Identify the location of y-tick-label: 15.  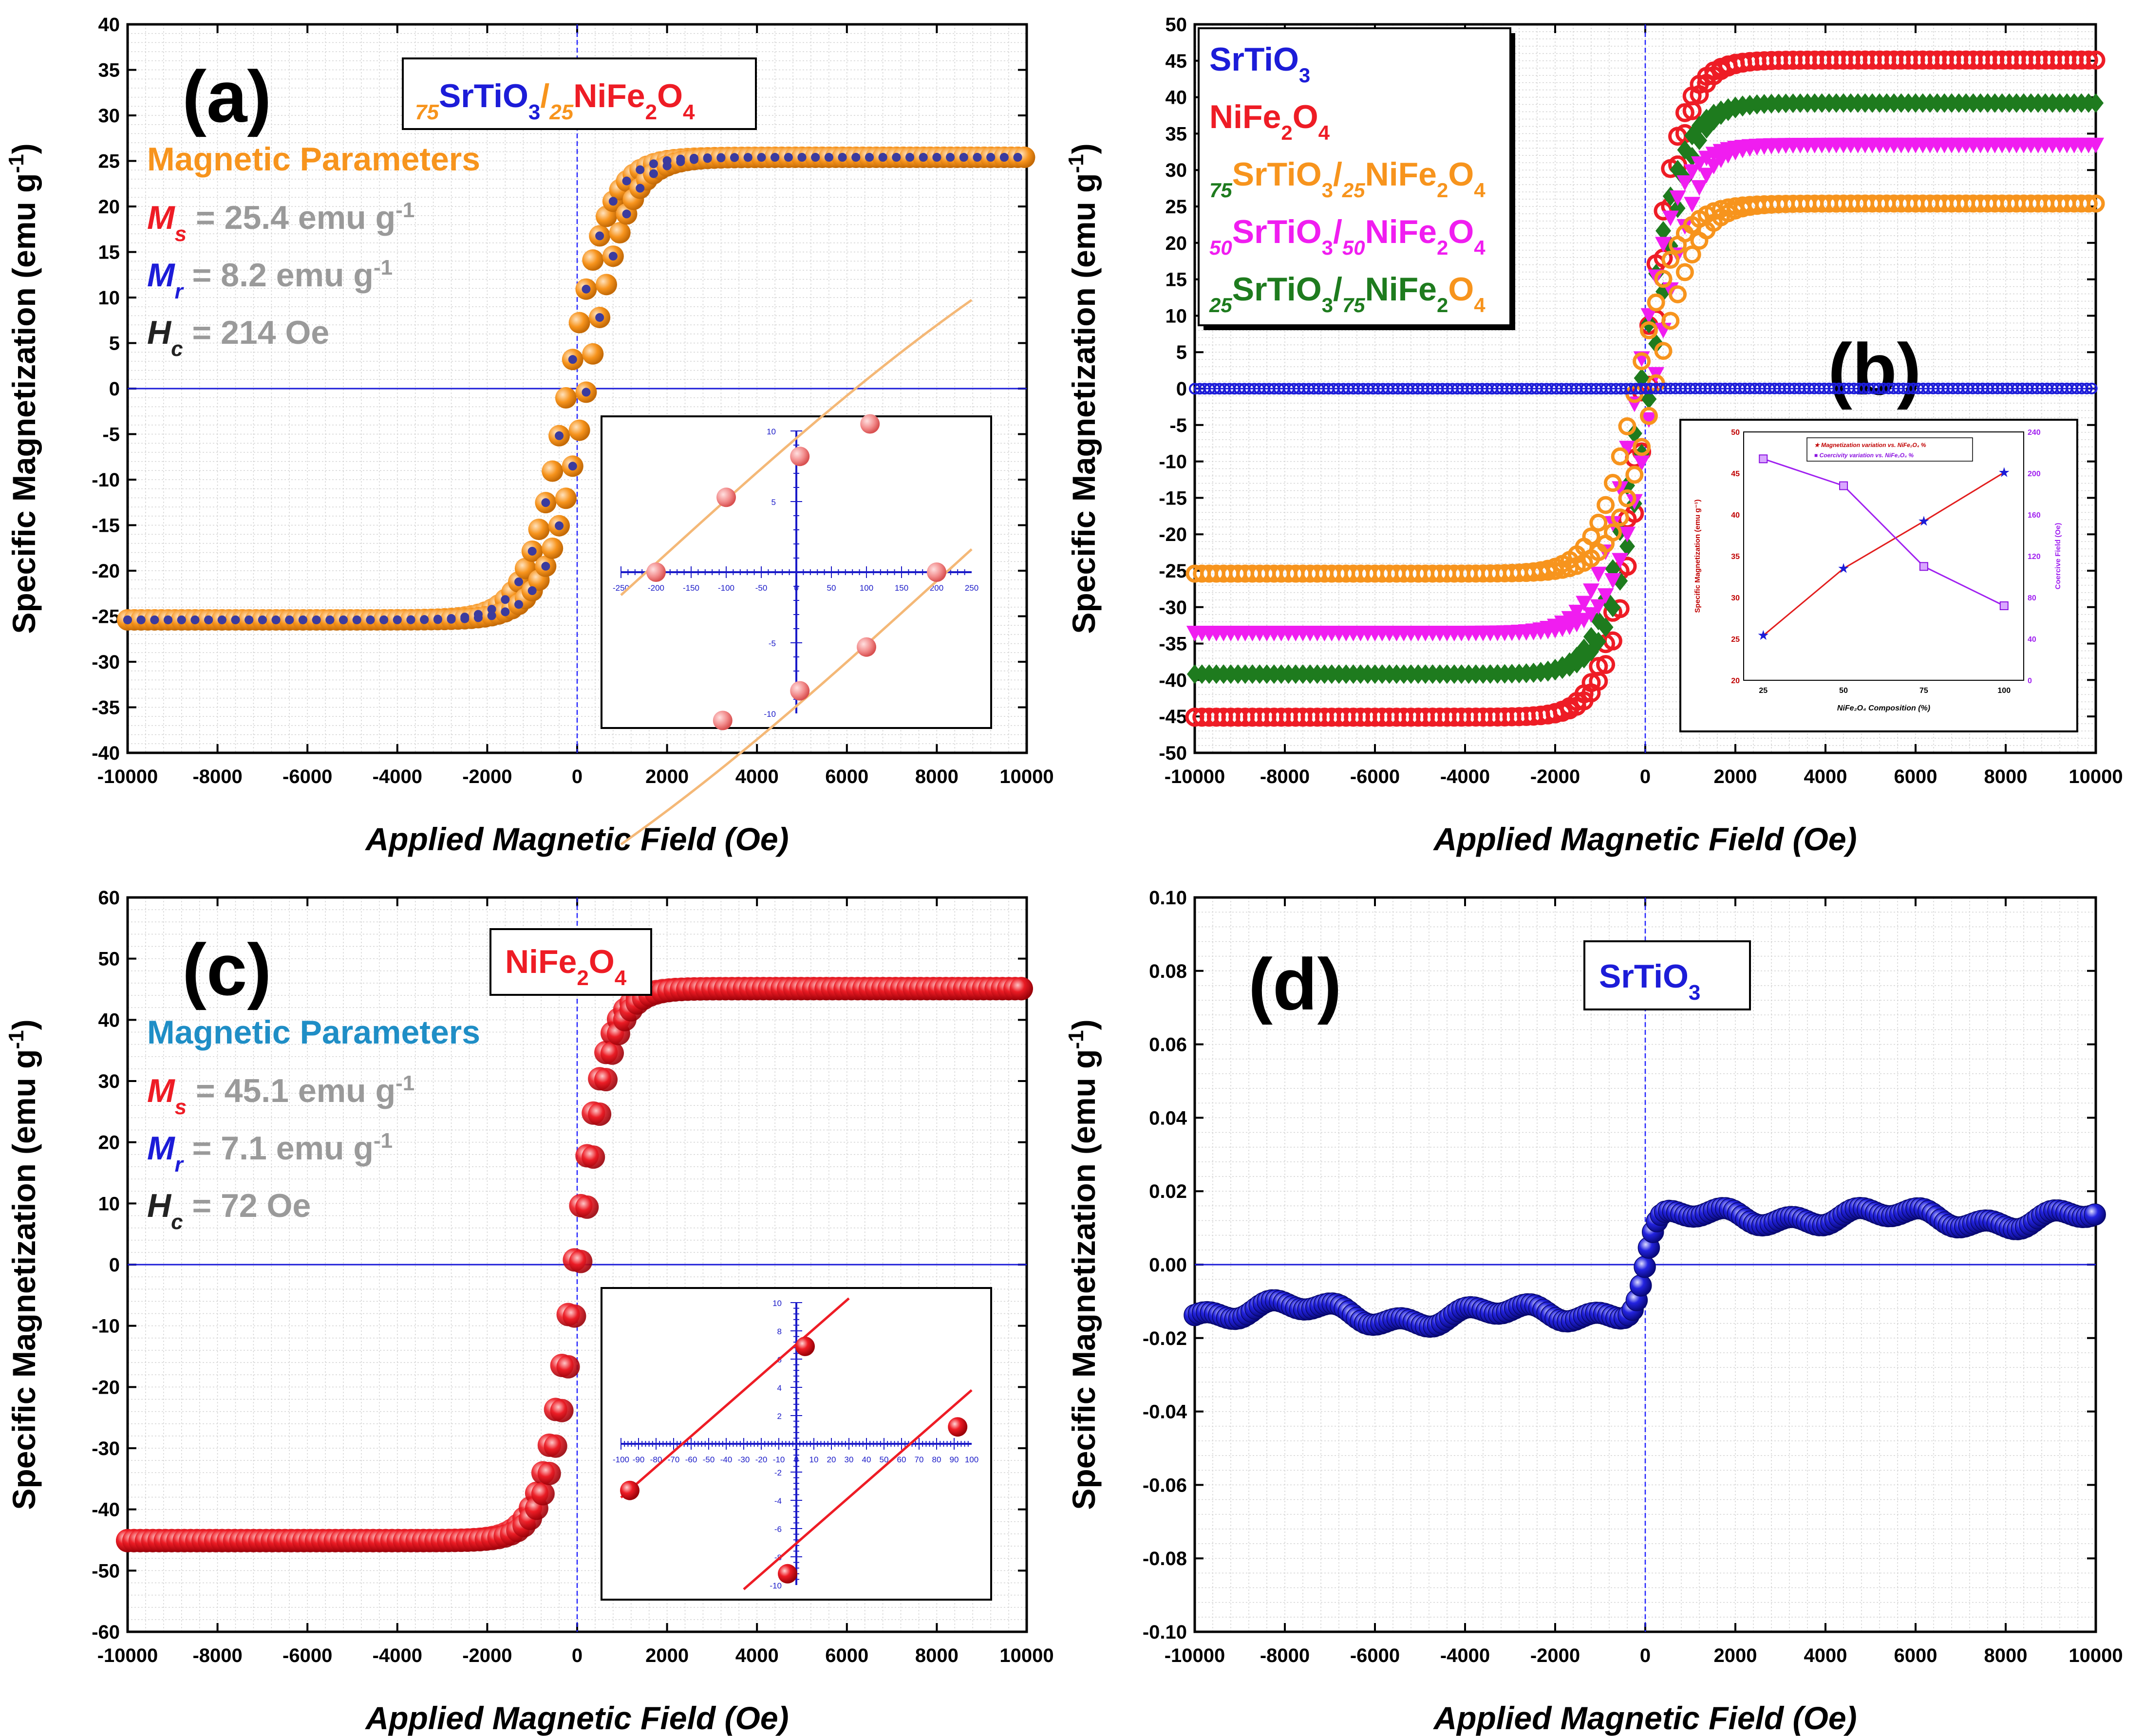
(109, 252).